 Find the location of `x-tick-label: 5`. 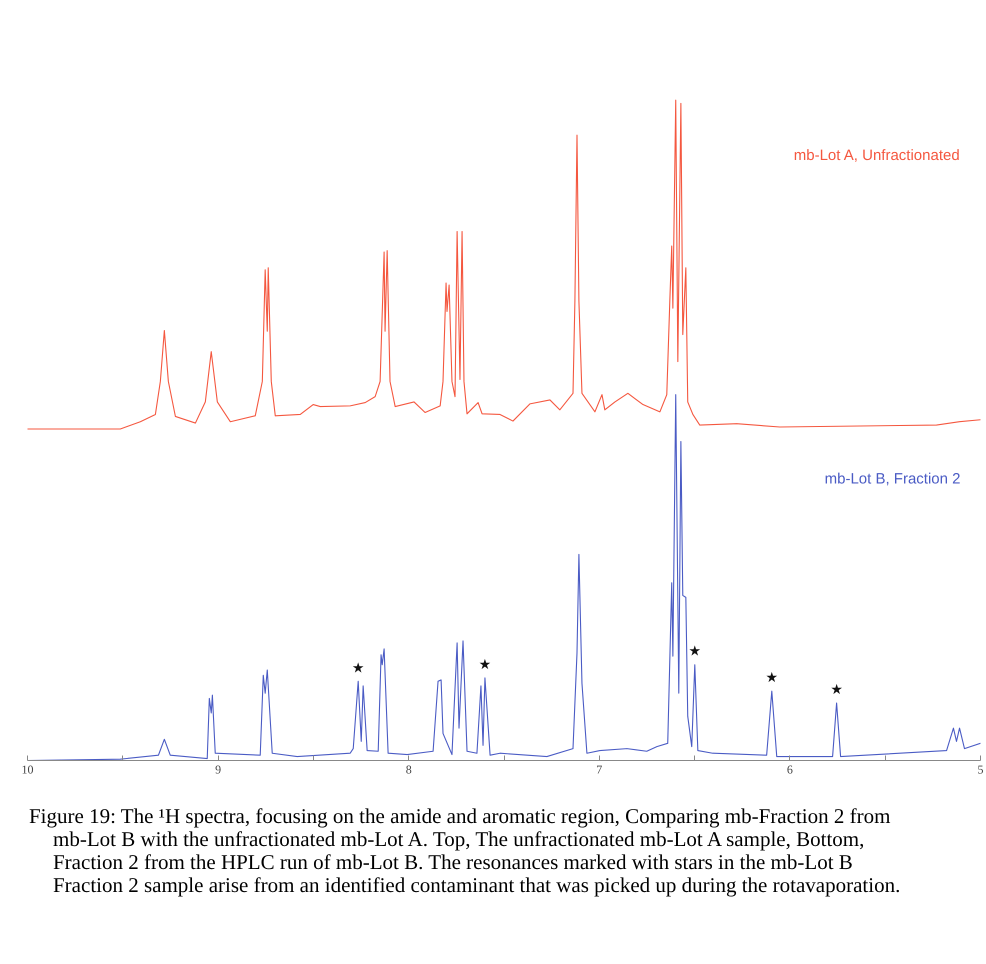

x-tick-label: 5 is located at coordinates (981, 769).